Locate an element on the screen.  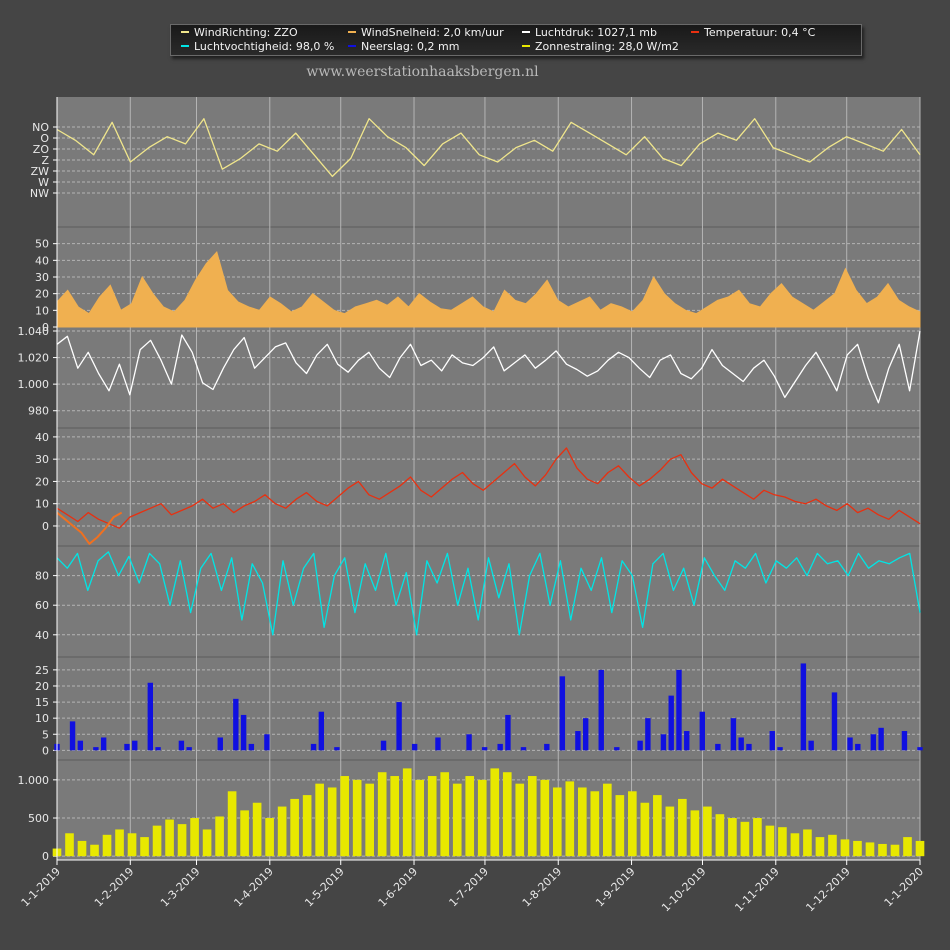
y-tick-label-neerslag: 15 is located at coordinates (42, 702).